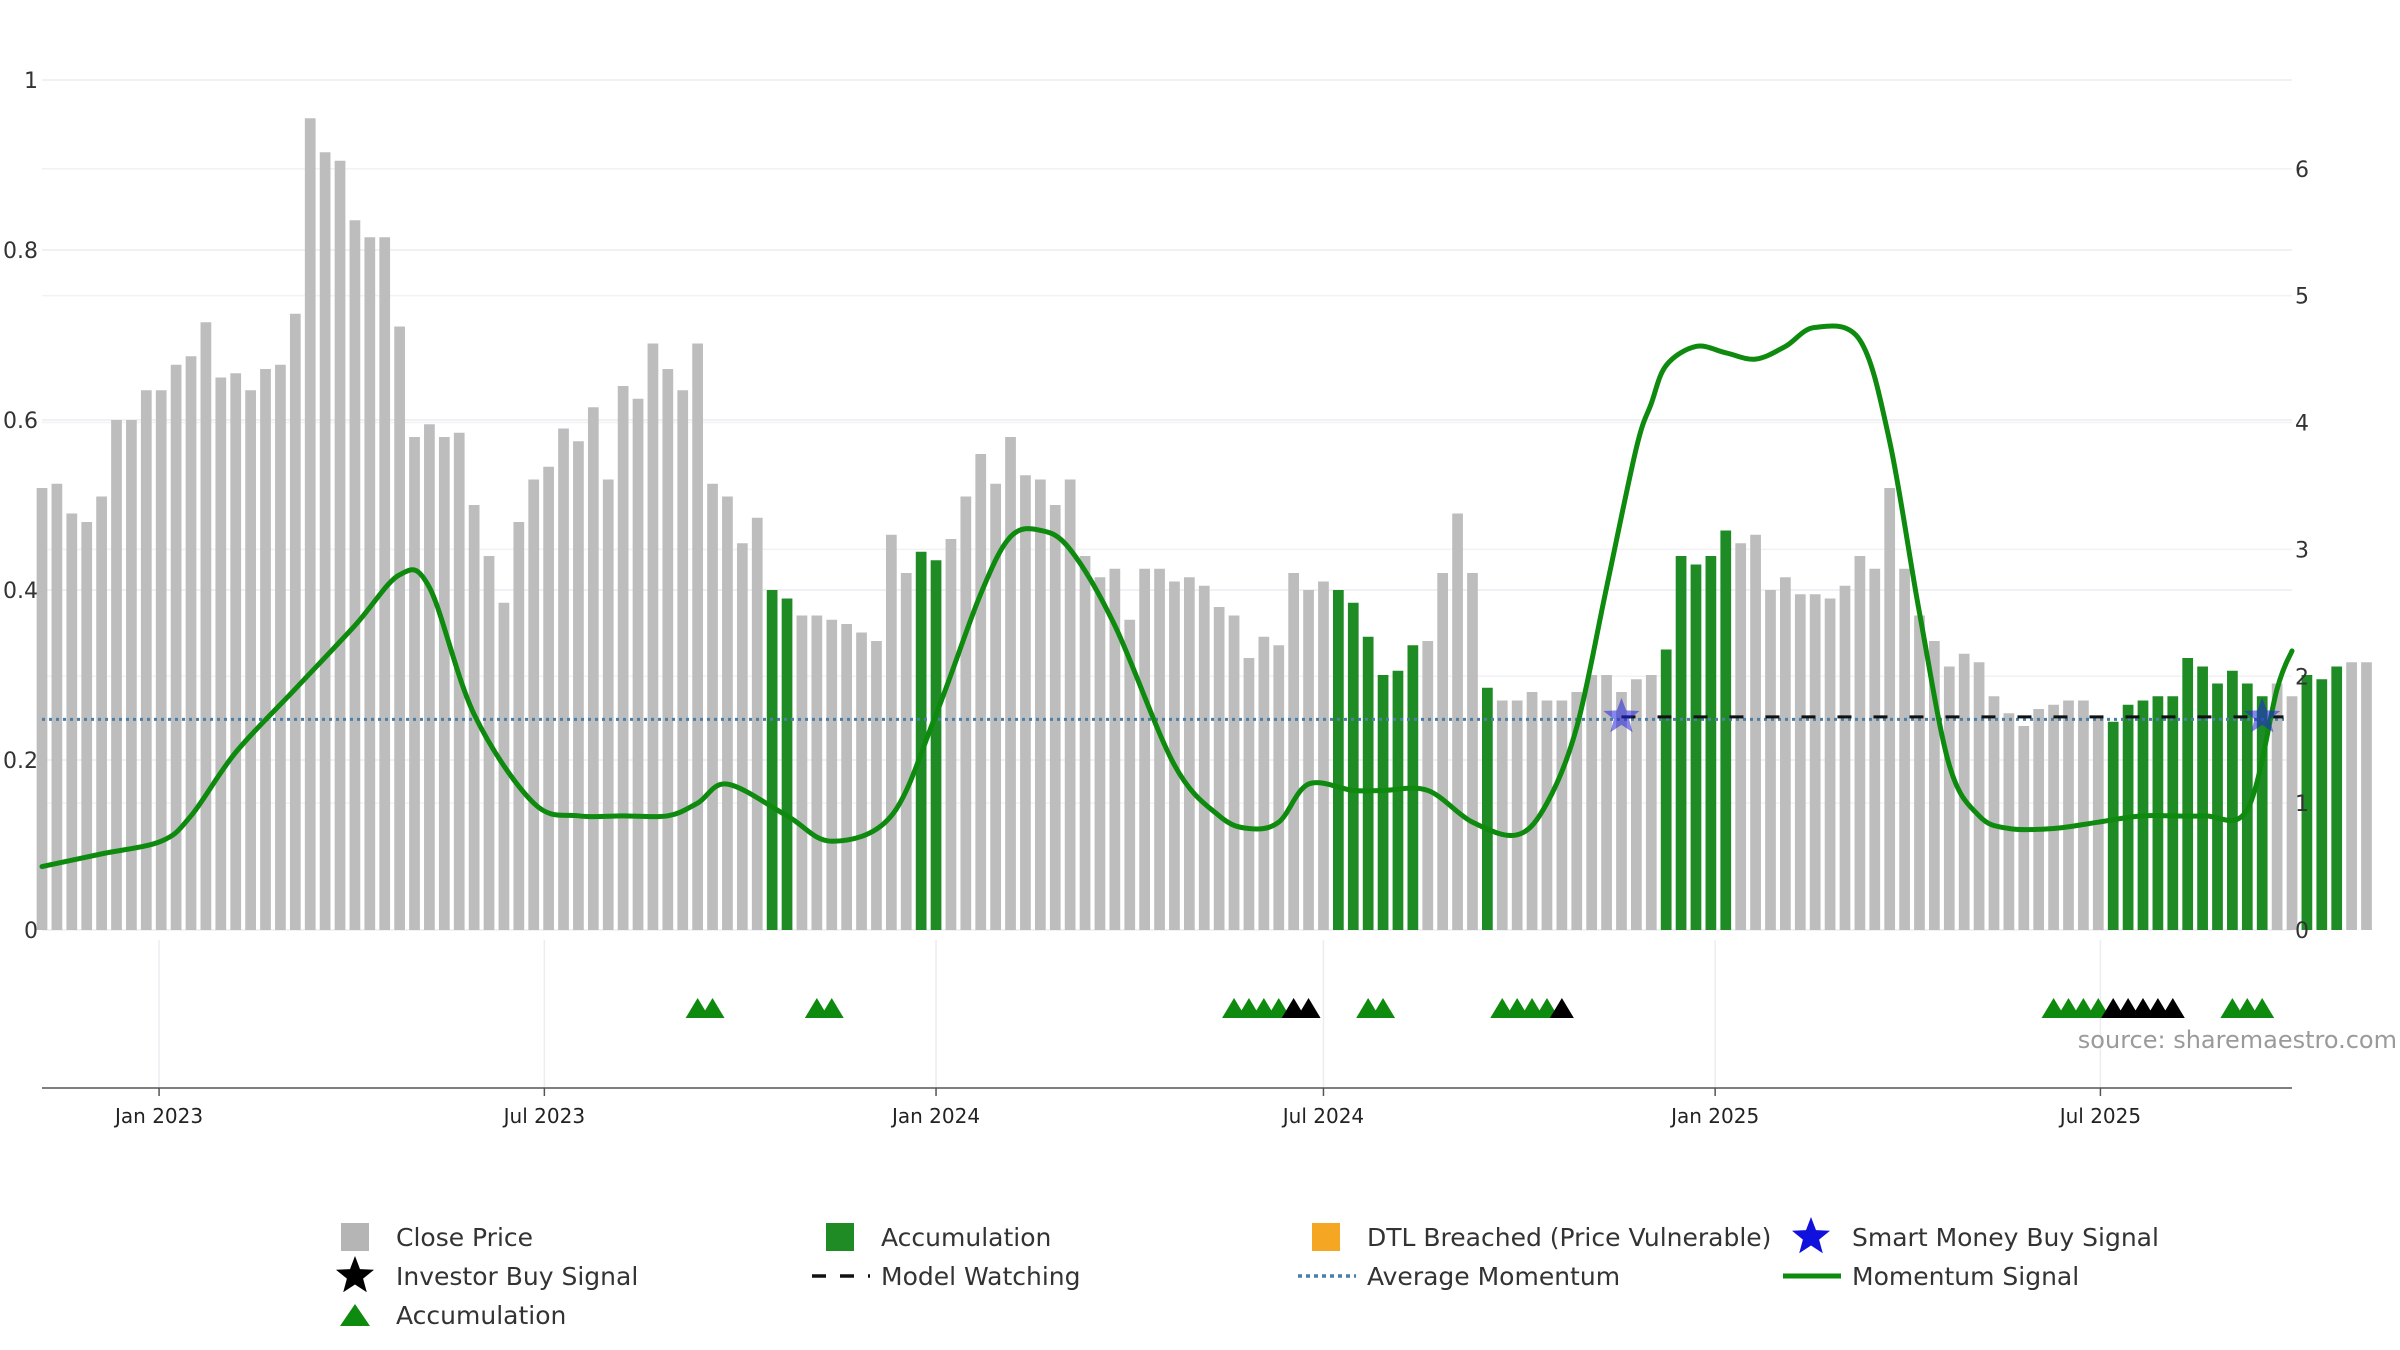 The image size is (2400, 1350). What do you see at coordinates (966, 1237) in the screenshot?
I see `legend-label: Accumulation` at bounding box center [966, 1237].